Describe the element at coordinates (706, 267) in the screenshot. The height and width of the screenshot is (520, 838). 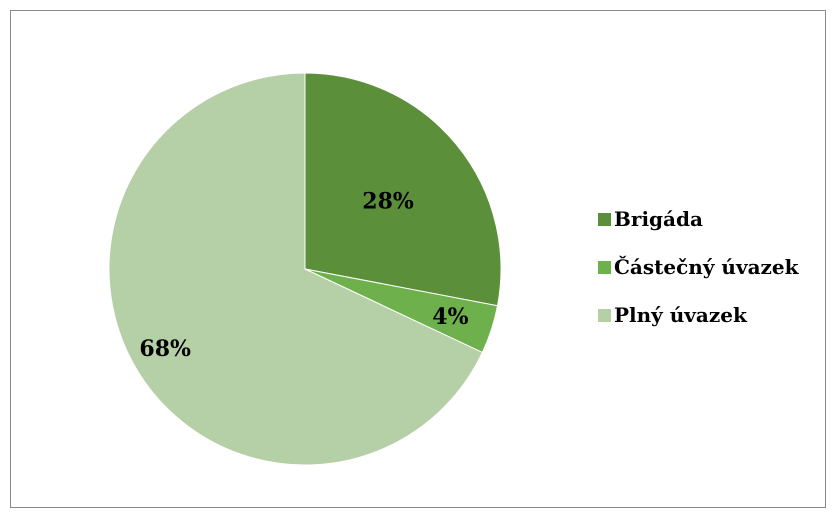
I see `legend-label-castecny-uvazek: Částečný úvazek` at that location.